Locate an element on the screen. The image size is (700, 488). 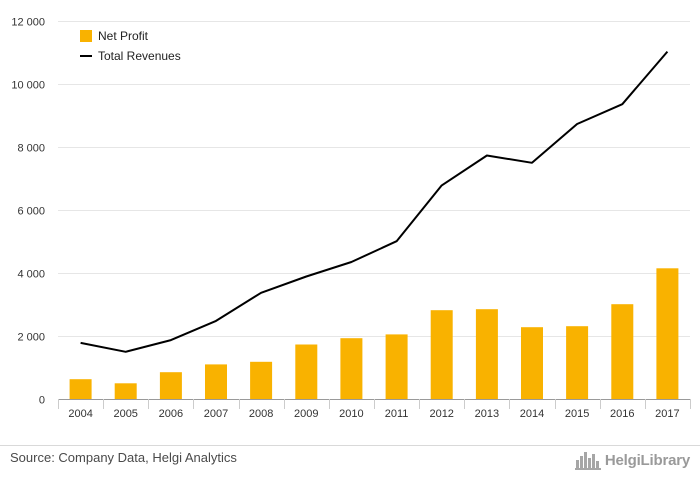
x-tick-label: 2005 is located at coordinates (125, 414).